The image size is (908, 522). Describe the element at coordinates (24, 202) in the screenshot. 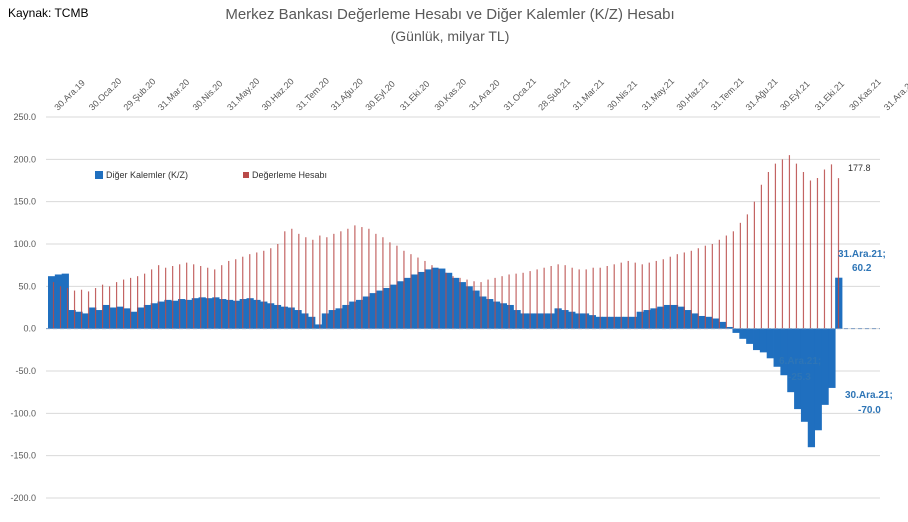

I see `y-tick-label: 150.0` at that location.